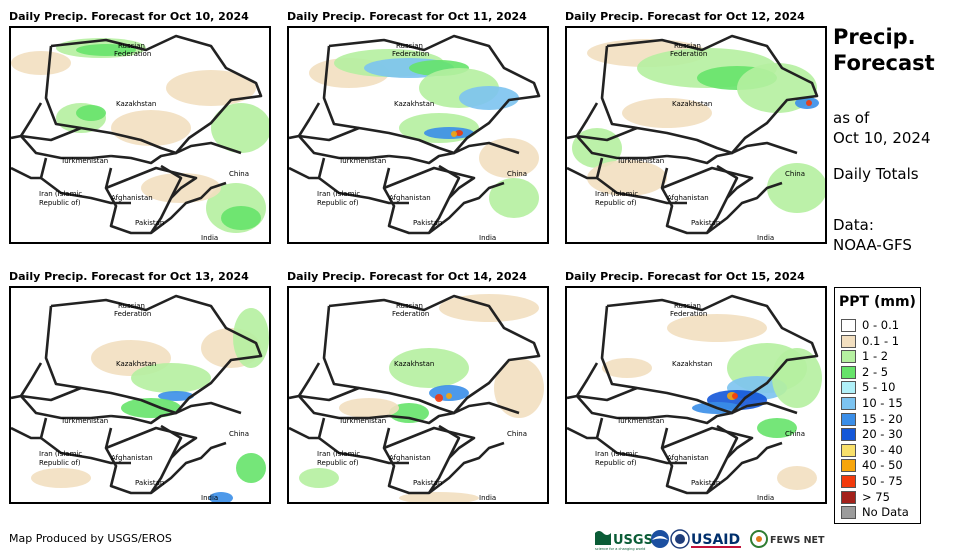  I want to click on usaid-text: USAID, so click(715, 540).